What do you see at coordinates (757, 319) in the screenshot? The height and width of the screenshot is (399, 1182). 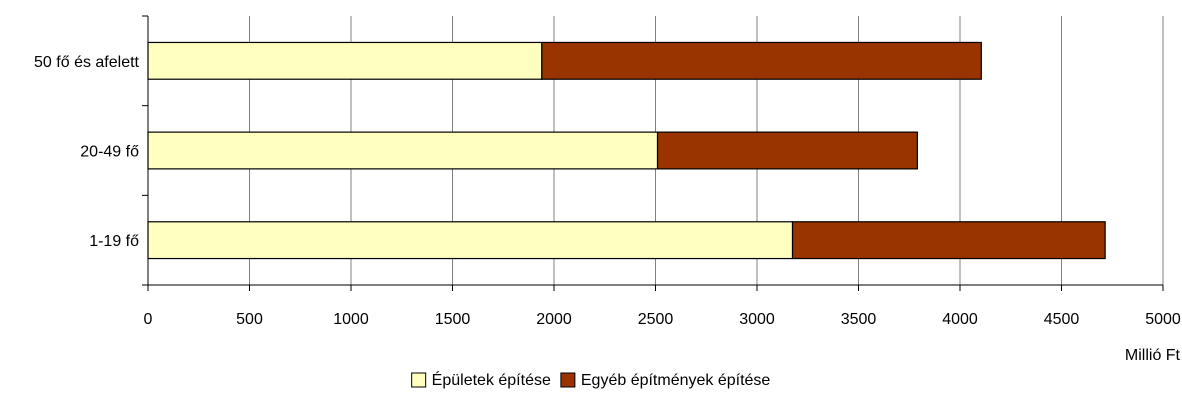 I see `x-tick-label: 3000` at bounding box center [757, 319].